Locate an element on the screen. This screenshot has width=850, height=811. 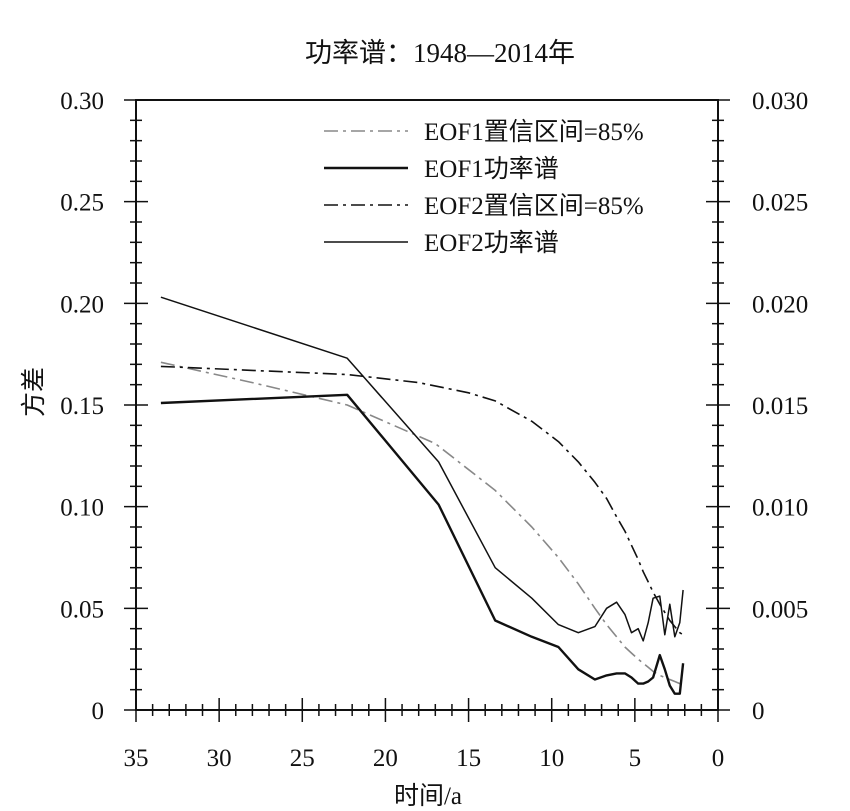
x-tick-label: 10 is located at coordinates (551, 758).